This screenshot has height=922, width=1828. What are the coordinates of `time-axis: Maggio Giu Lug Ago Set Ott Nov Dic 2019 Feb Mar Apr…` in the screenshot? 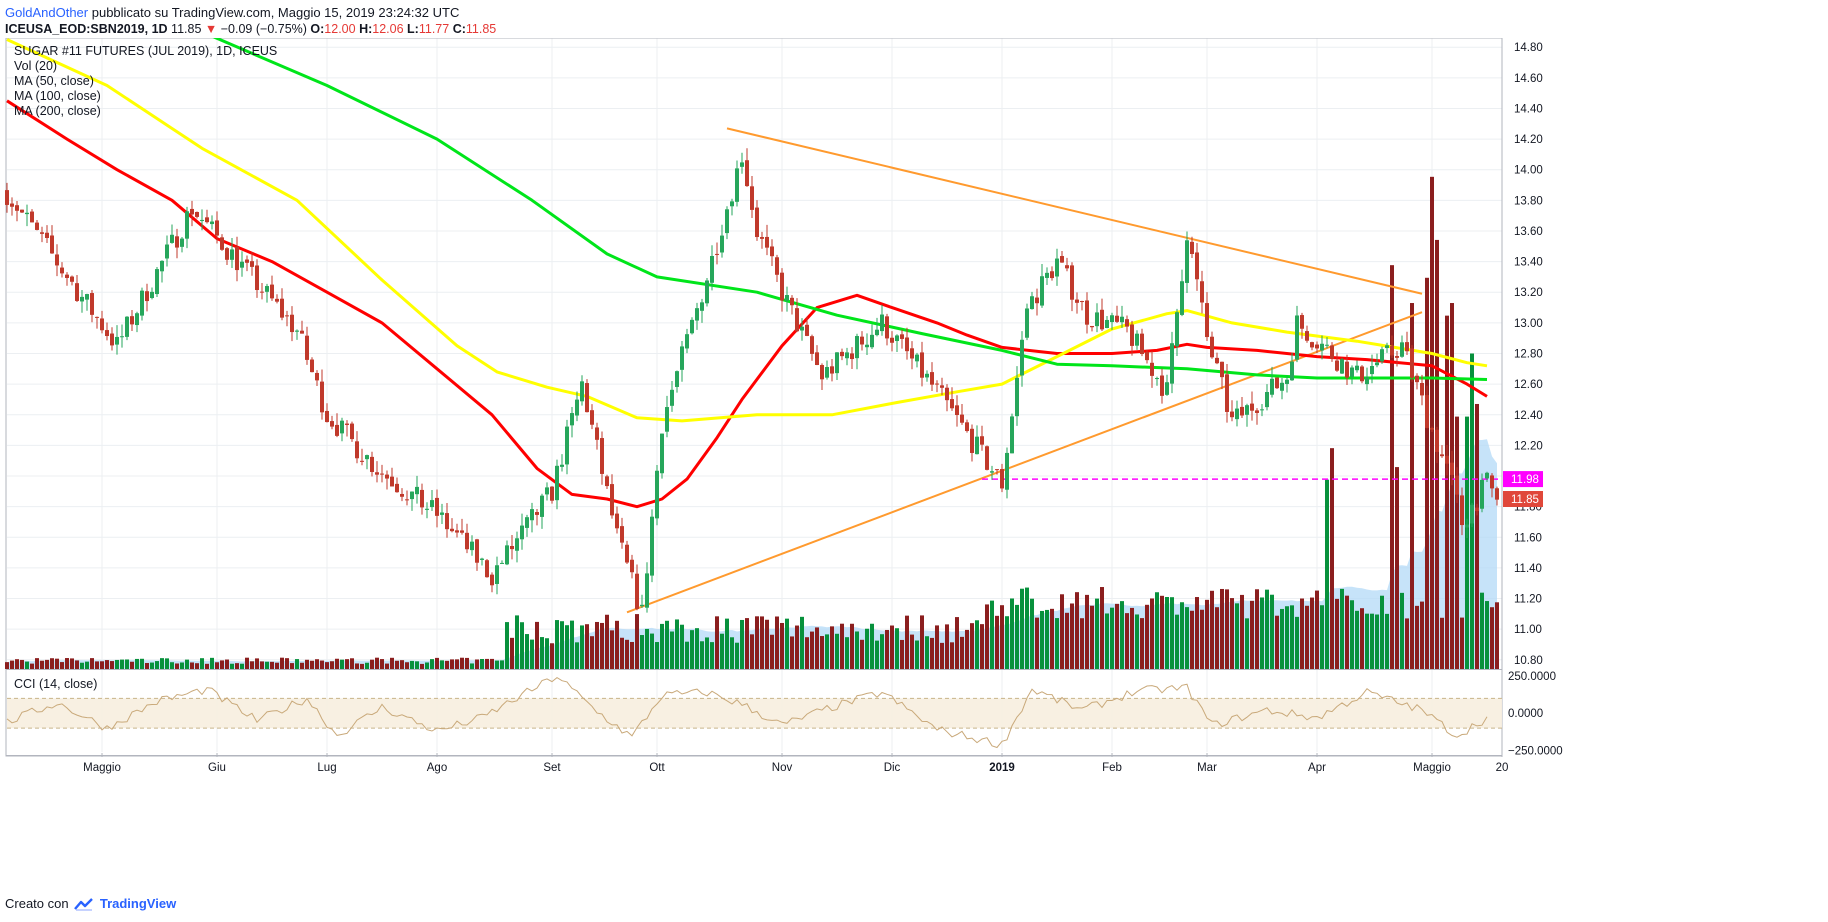 It's located at (795, 763).